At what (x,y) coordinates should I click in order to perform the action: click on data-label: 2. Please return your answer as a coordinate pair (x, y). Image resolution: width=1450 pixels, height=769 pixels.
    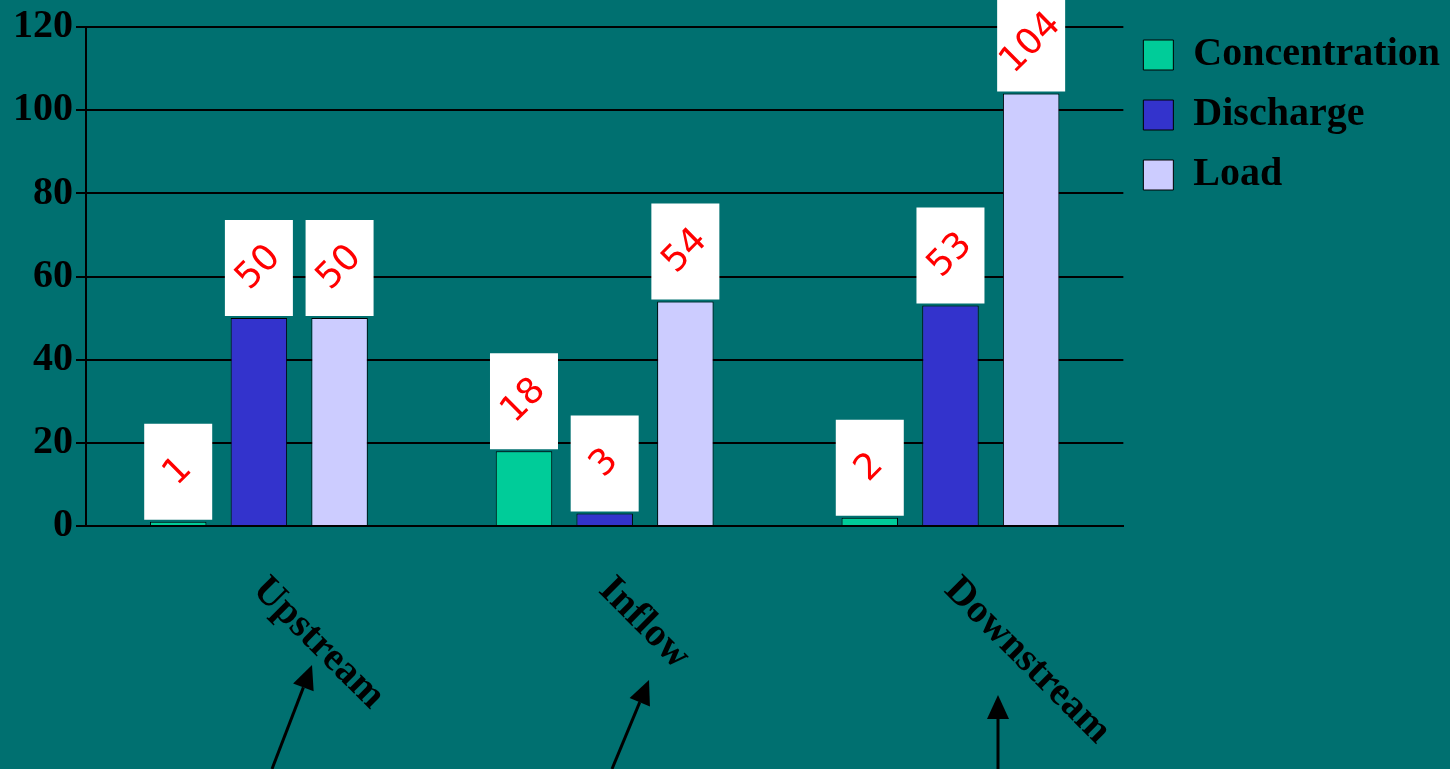
    Looking at the image, I should click on (867, 465).